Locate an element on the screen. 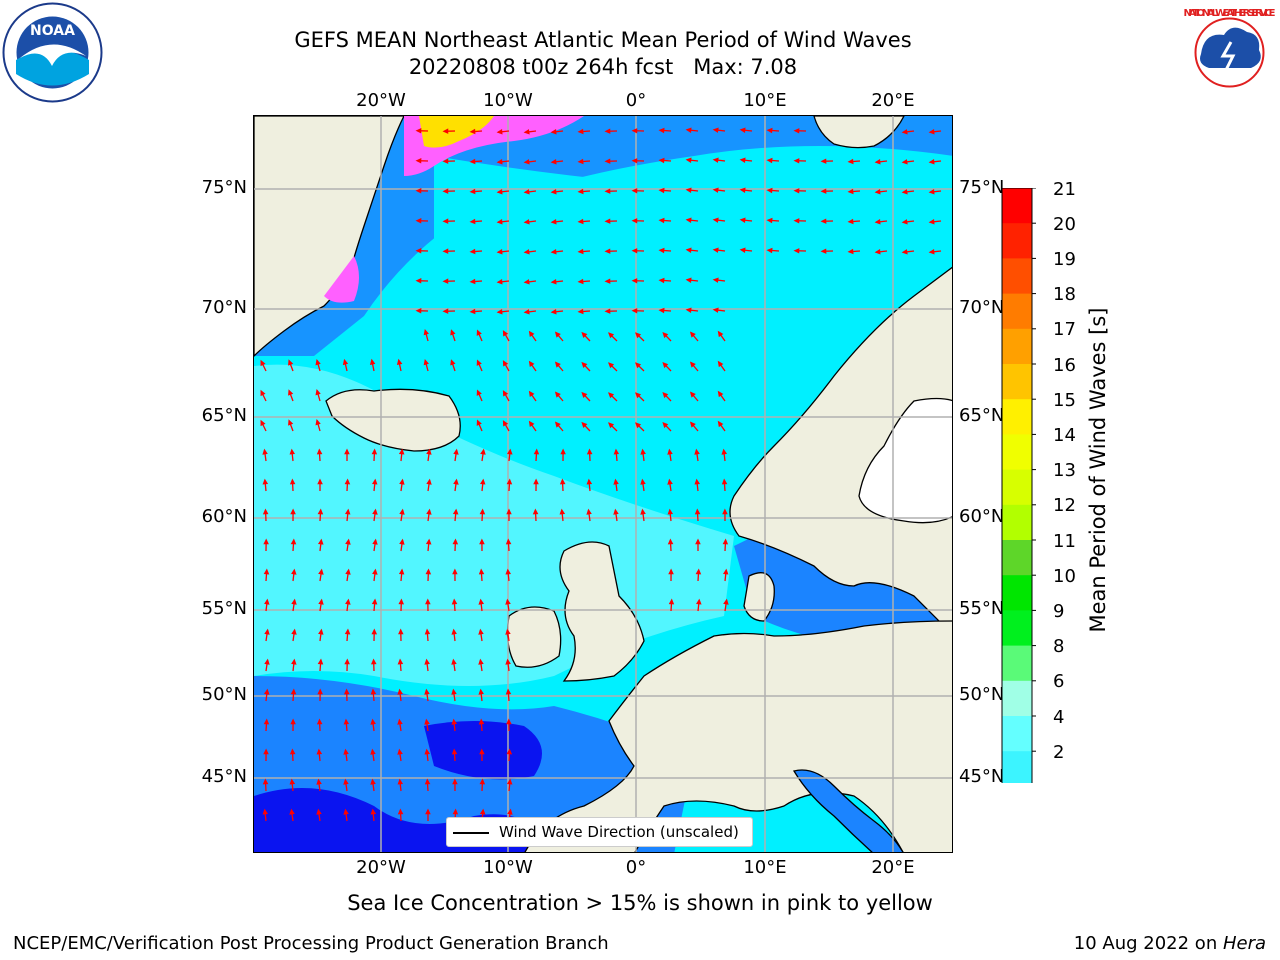  footer-machine: Hera is located at coordinates (1244, 943).